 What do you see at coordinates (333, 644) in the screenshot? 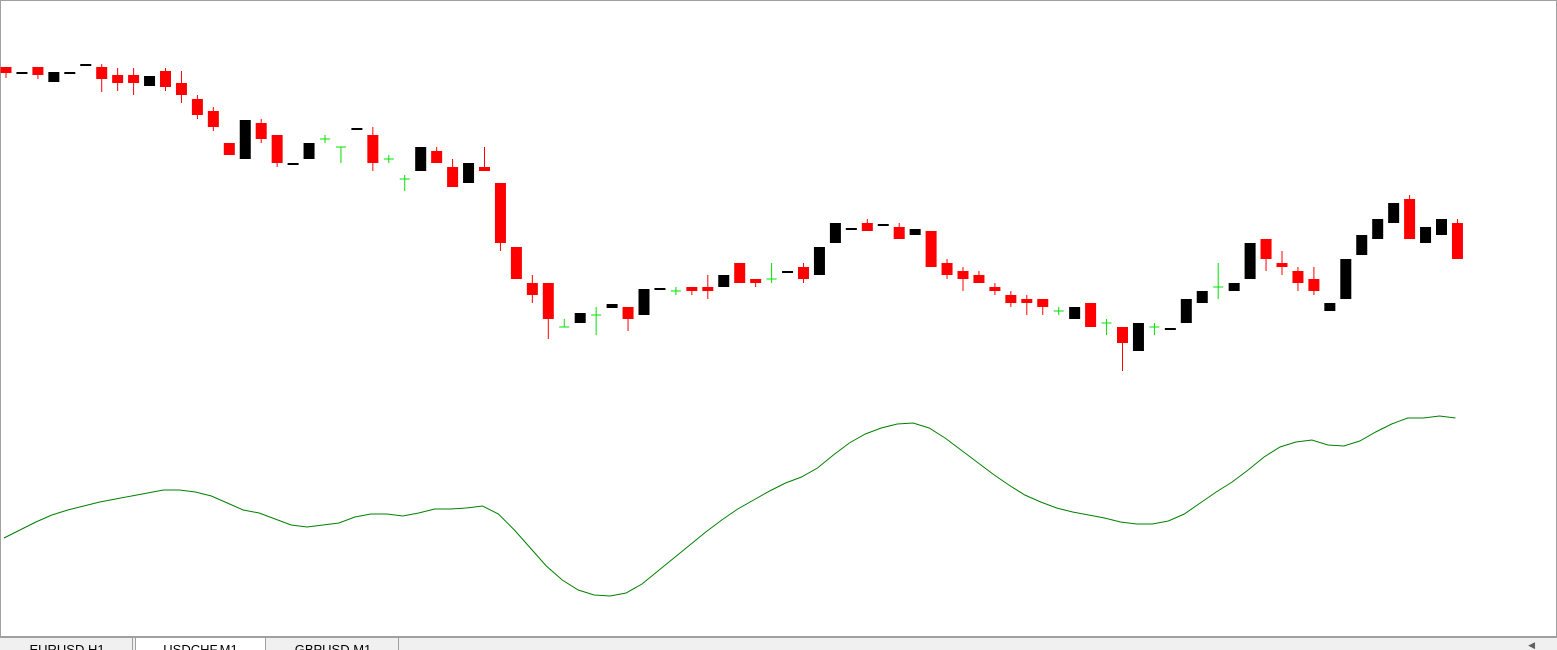
I see `tab: GBPUSD,M1` at bounding box center [333, 644].